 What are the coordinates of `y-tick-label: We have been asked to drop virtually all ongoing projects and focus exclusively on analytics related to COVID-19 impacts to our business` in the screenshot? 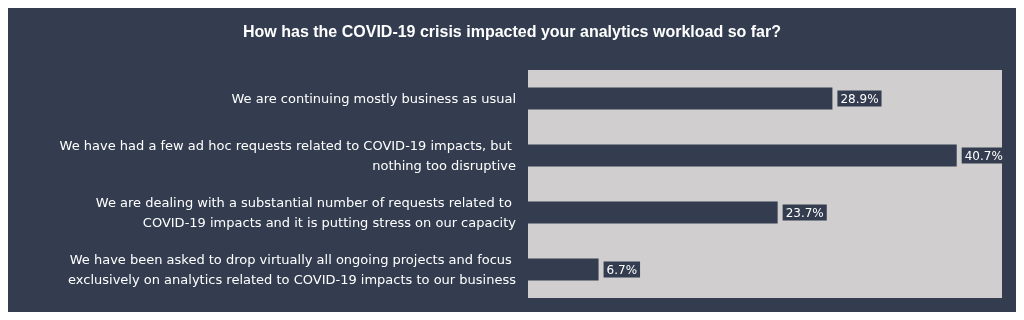 It's located at (292, 269).